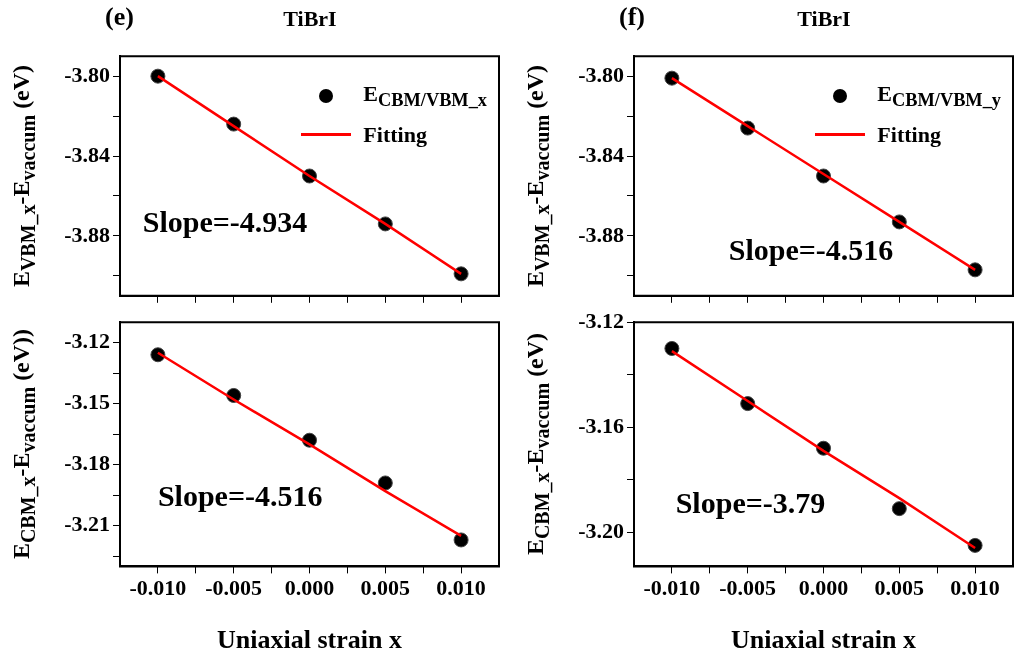 The height and width of the screenshot is (666, 1028). I want to click on y-tick-label: -3.18, so click(87, 463).